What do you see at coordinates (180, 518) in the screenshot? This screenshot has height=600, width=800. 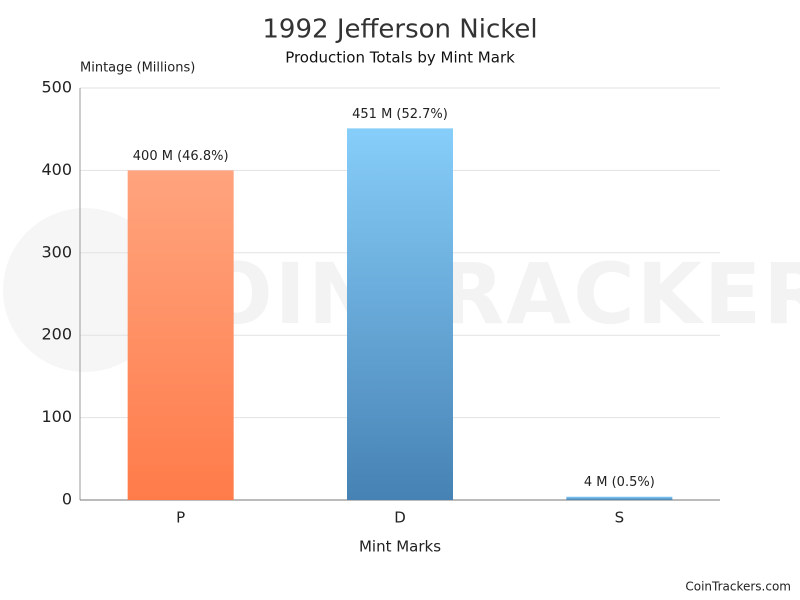 I see `x-tick-label: P` at bounding box center [180, 518].